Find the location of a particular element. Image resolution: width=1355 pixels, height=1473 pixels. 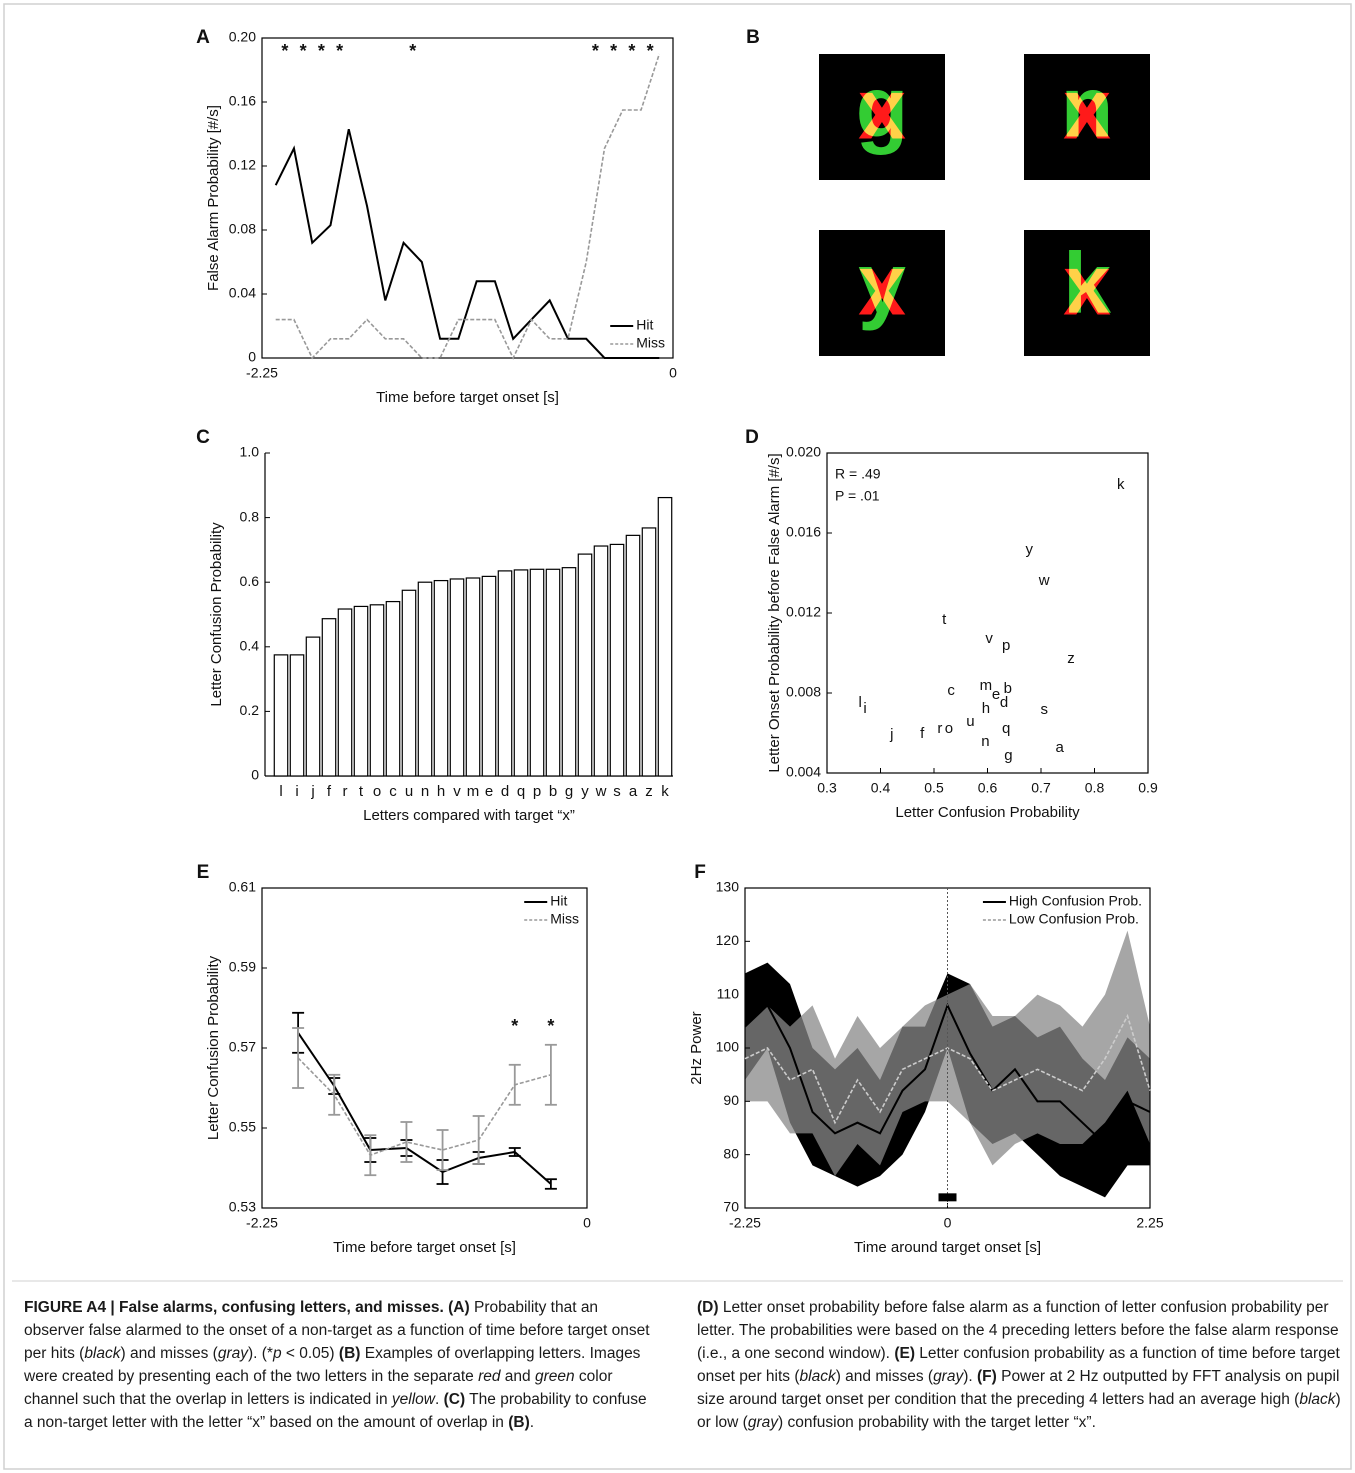

overlap-image: gx is located at coordinates (882, 117).